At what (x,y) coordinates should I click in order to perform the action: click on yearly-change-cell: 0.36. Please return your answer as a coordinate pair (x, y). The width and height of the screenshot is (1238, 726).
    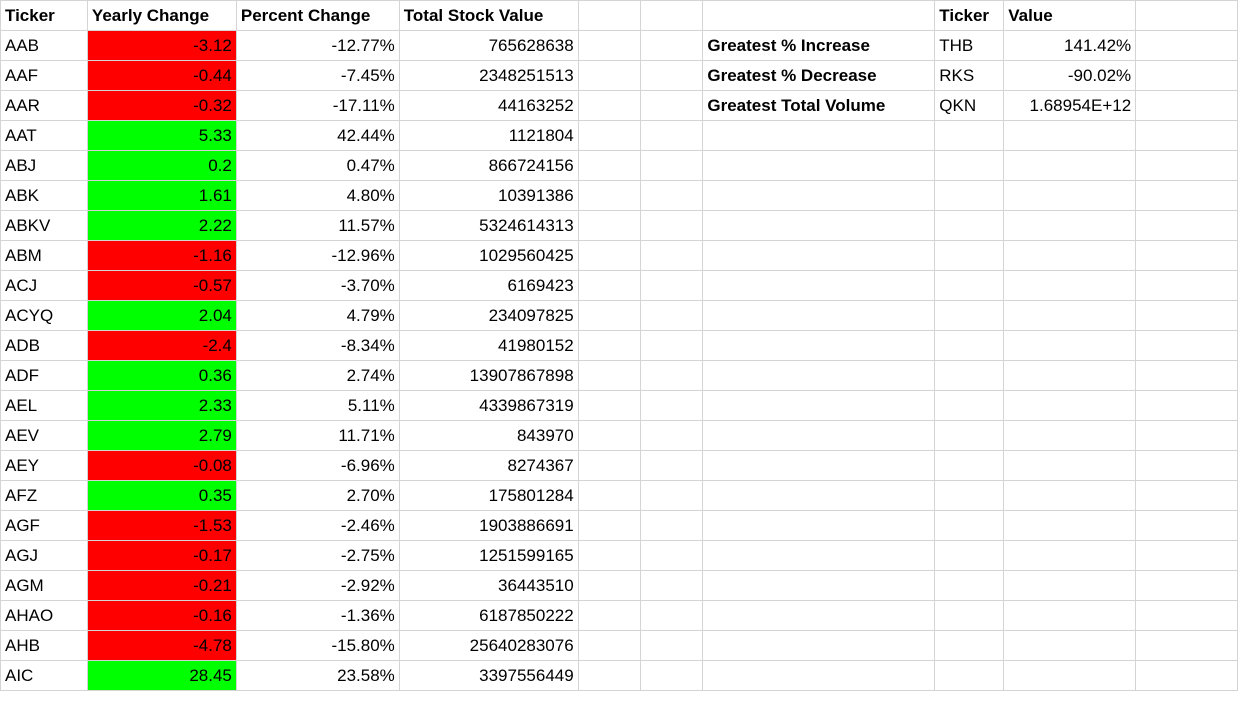
    Looking at the image, I should click on (161, 375).